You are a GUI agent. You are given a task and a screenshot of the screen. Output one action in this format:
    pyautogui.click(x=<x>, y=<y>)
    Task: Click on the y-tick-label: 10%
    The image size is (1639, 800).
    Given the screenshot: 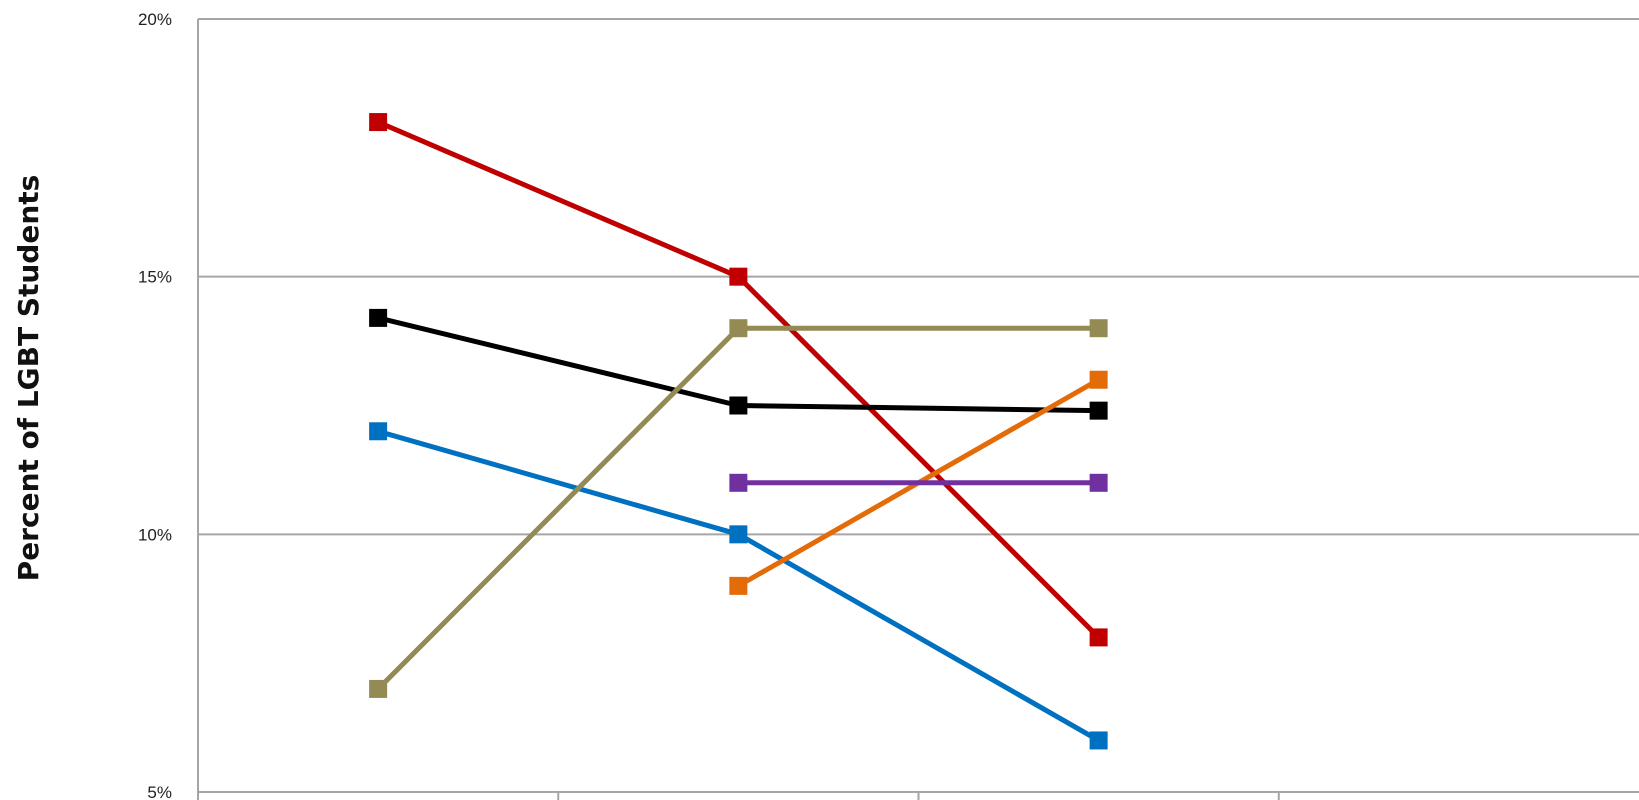 What is the action you would take?
    pyautogui.click(x=155, y=534)
    